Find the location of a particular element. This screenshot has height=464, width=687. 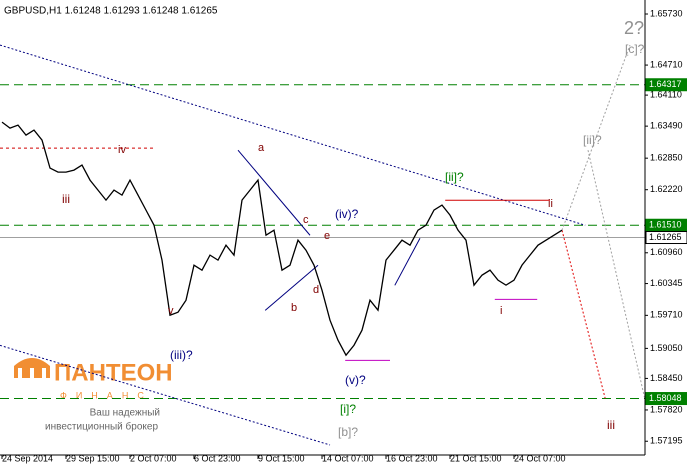

slogan: Ваш надежный is located at coordinates (125, 413).